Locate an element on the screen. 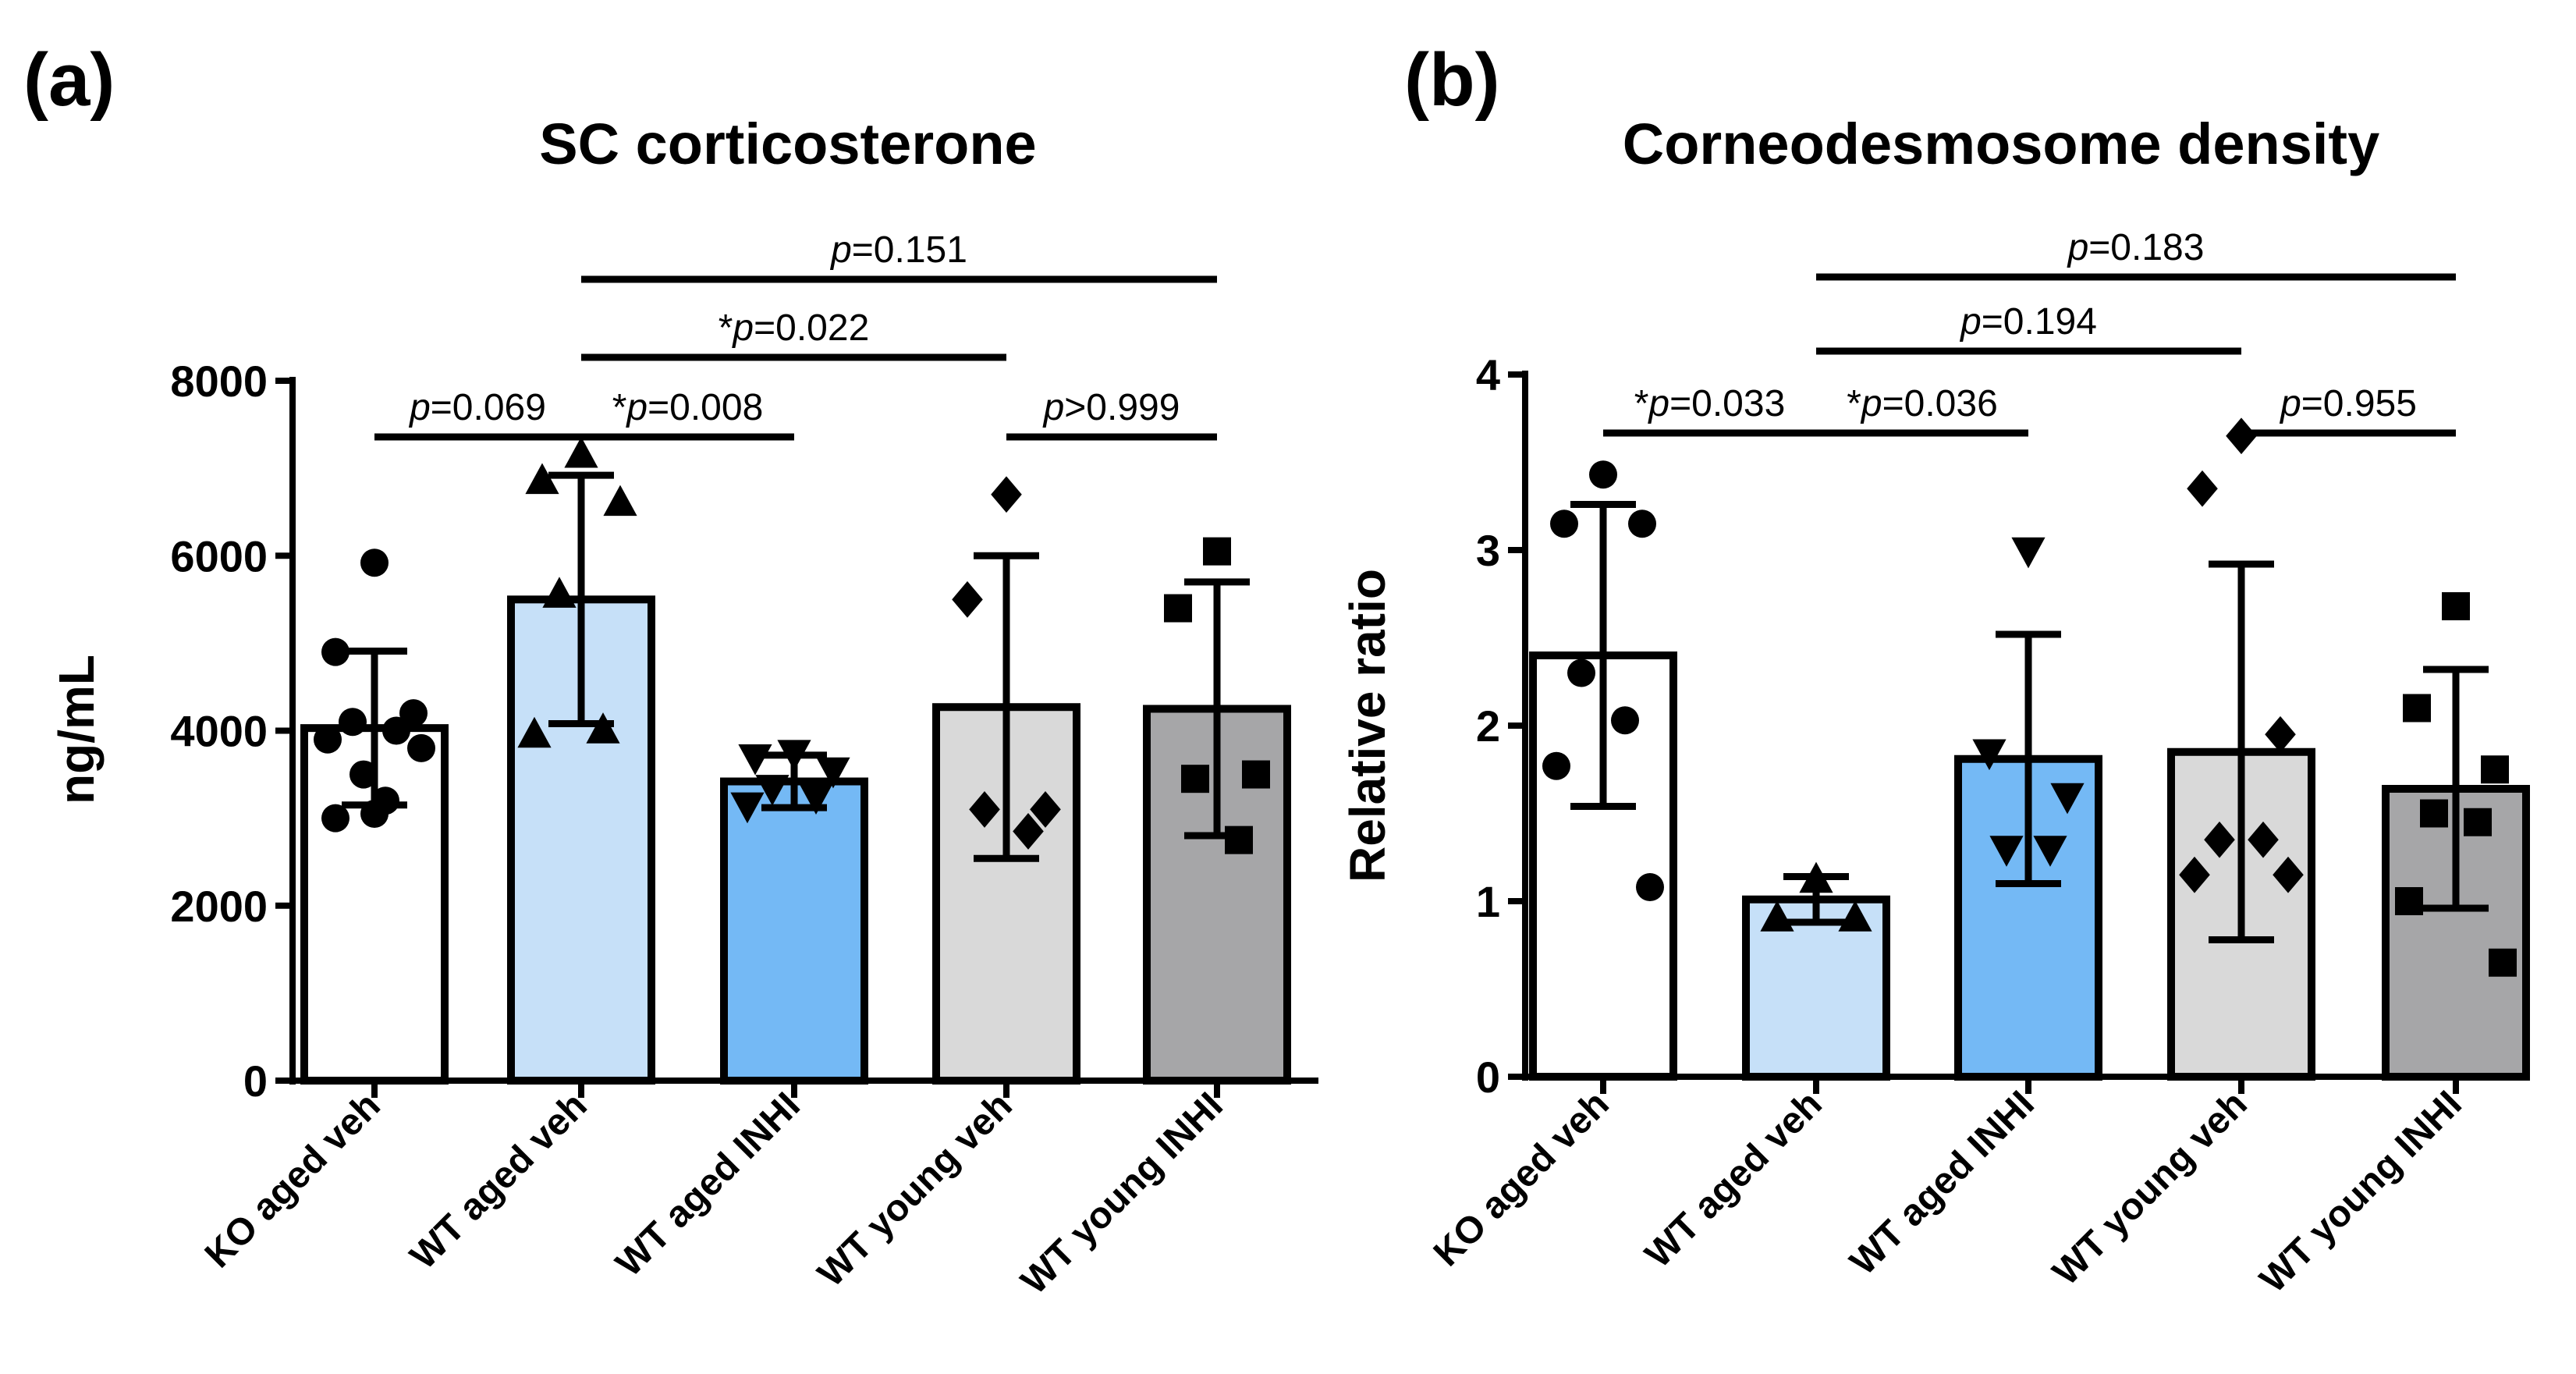  y-axis-label: ng/mL is located at coordinates (76, 729).